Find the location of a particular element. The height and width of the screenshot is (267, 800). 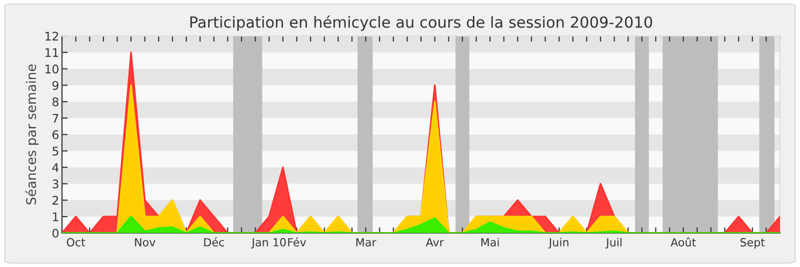

x-tick-label: Jan 10 is located at coordinates (268, 243).